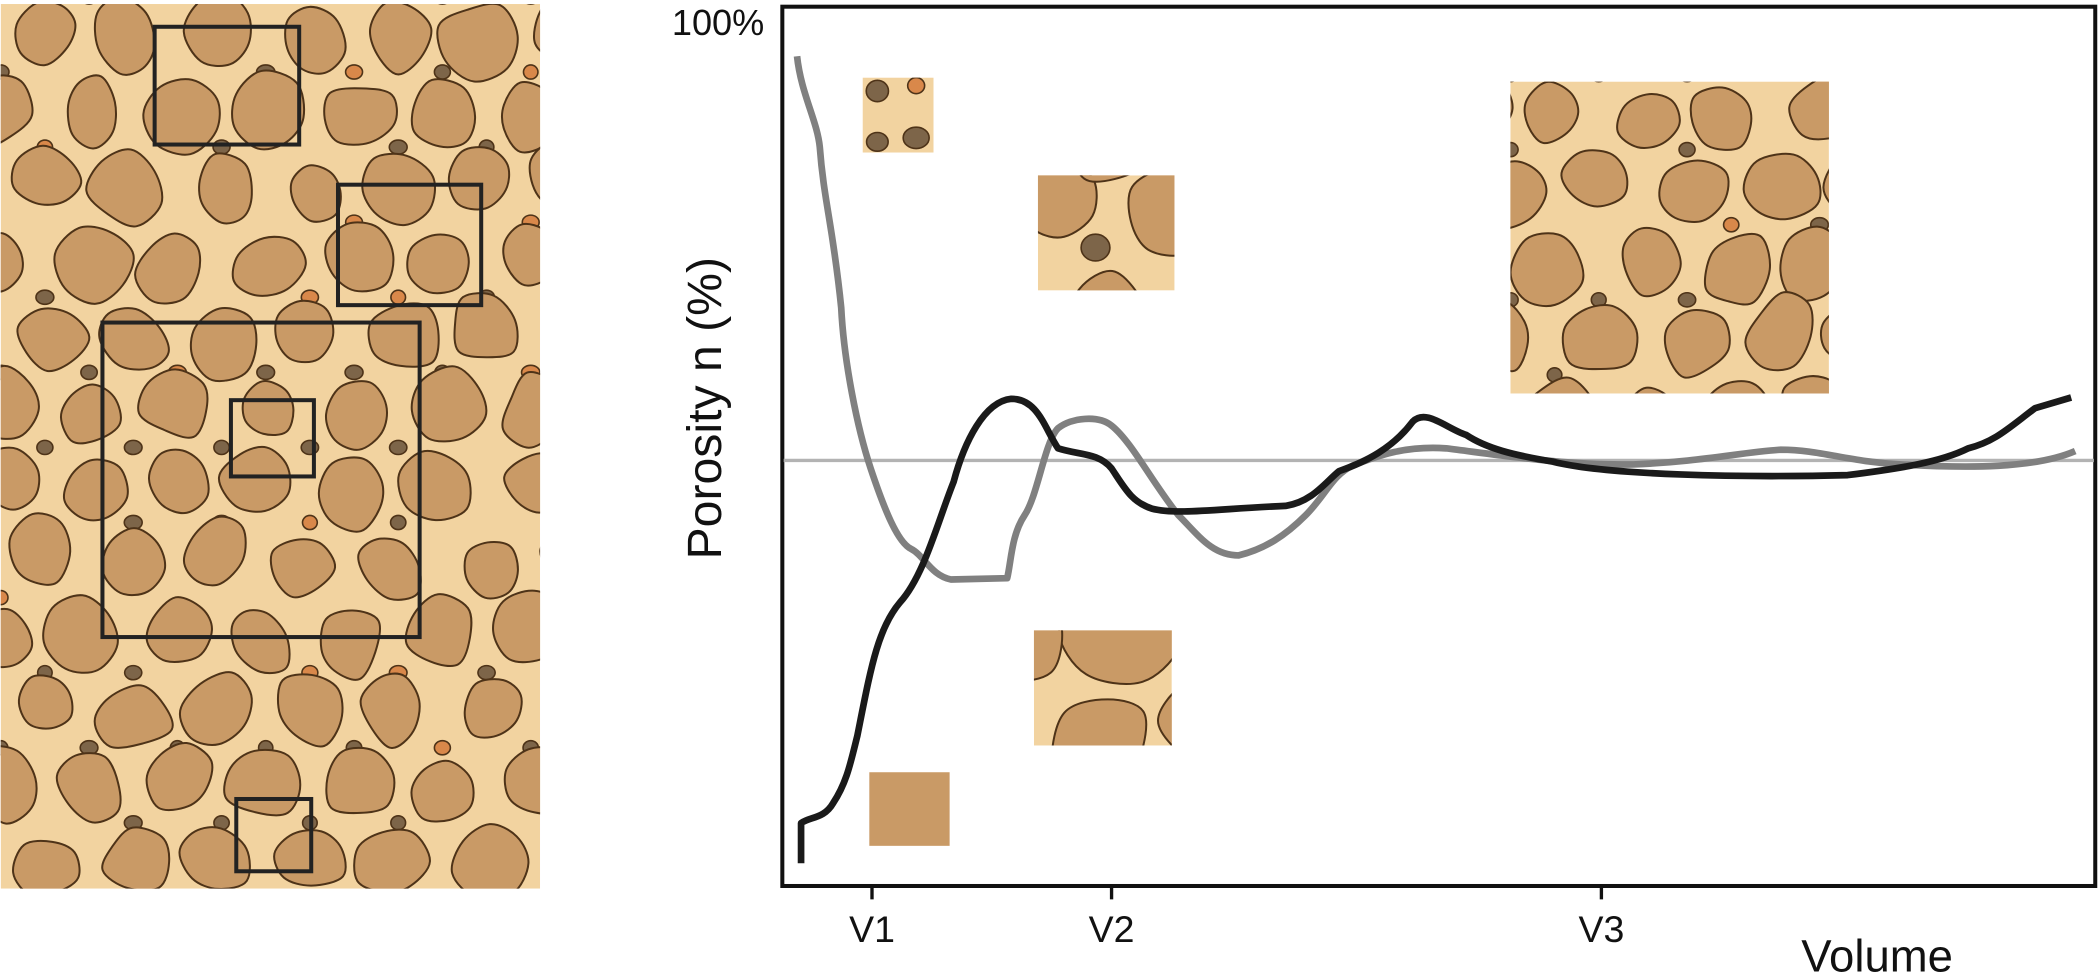  I want to click on inset-solid-grain, so click(909, 809).